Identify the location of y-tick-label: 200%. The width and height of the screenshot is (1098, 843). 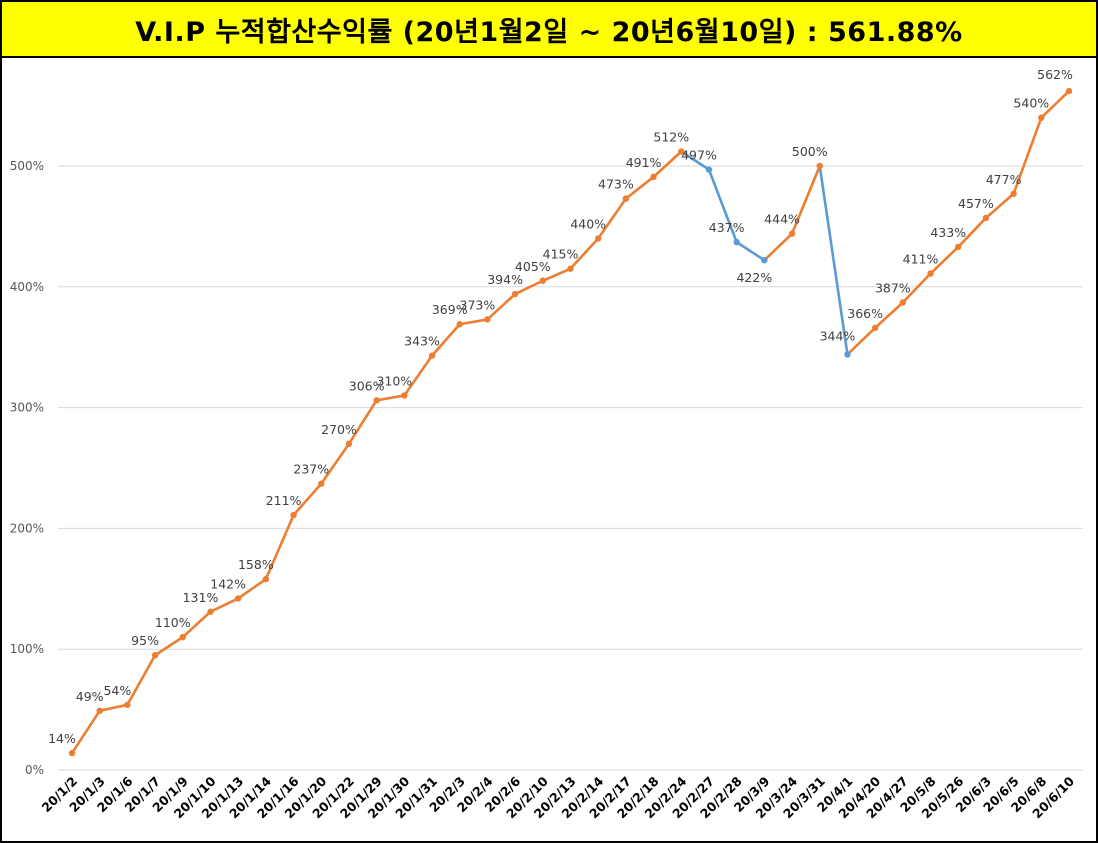
(27, 528).